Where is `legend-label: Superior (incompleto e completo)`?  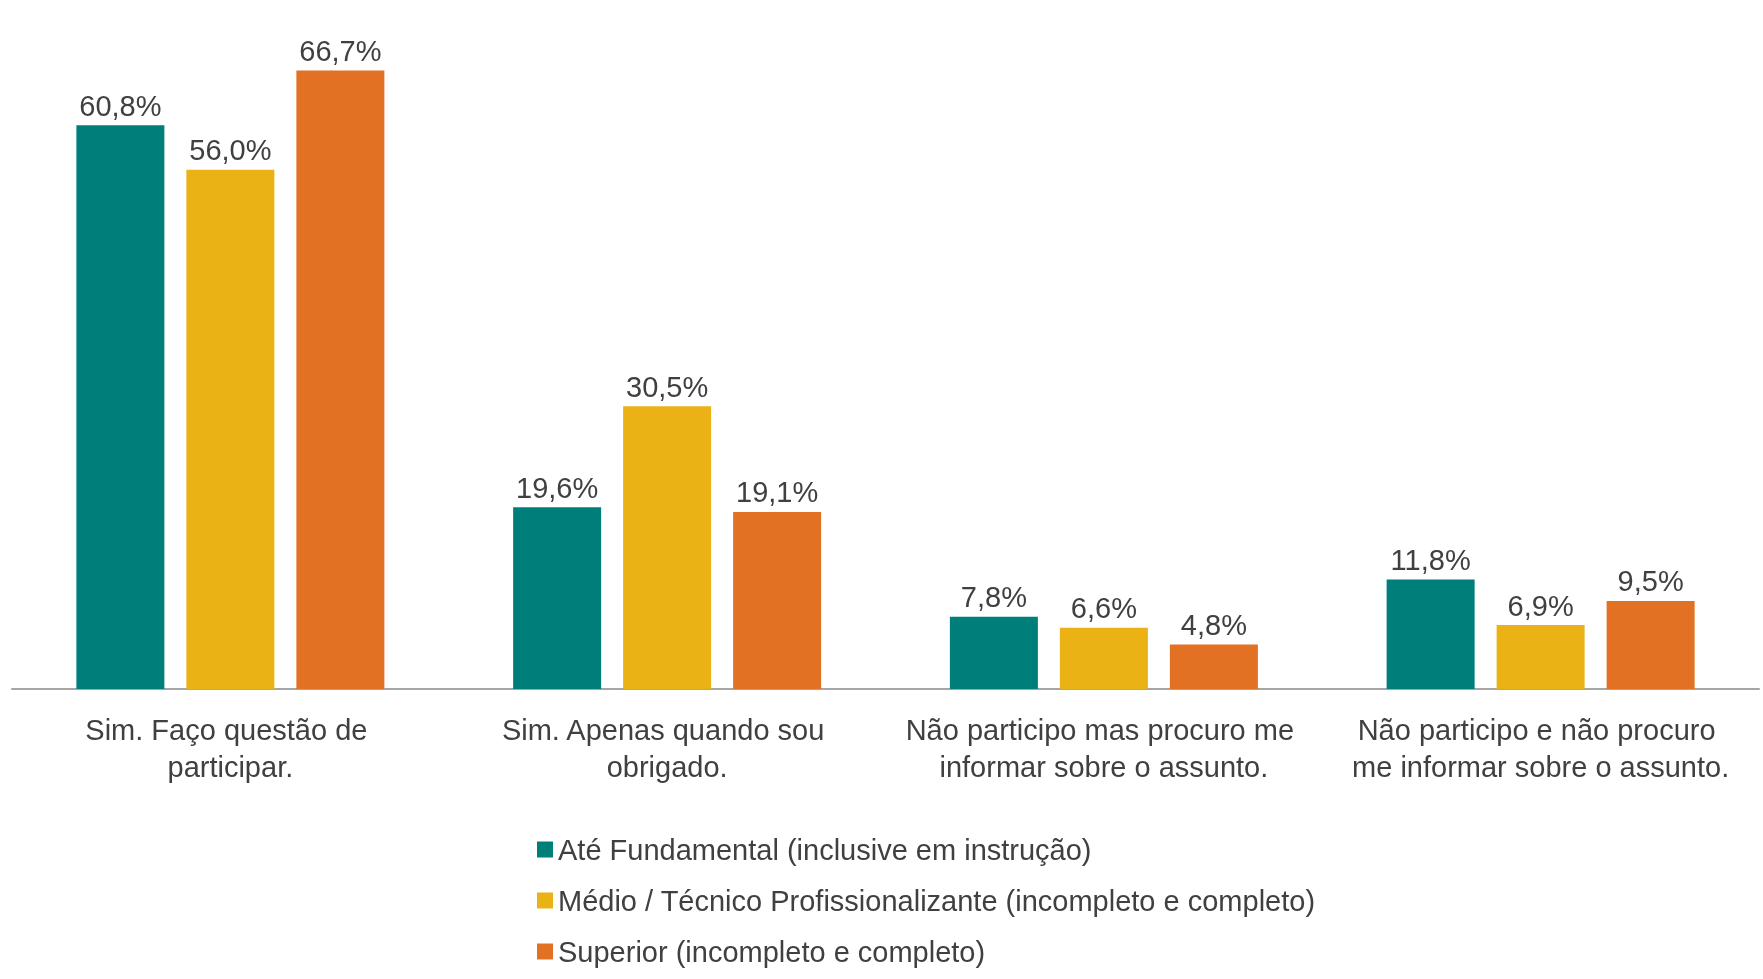 legend-label: Superior (incompleto e completo) is located at coordinates (772, 951).